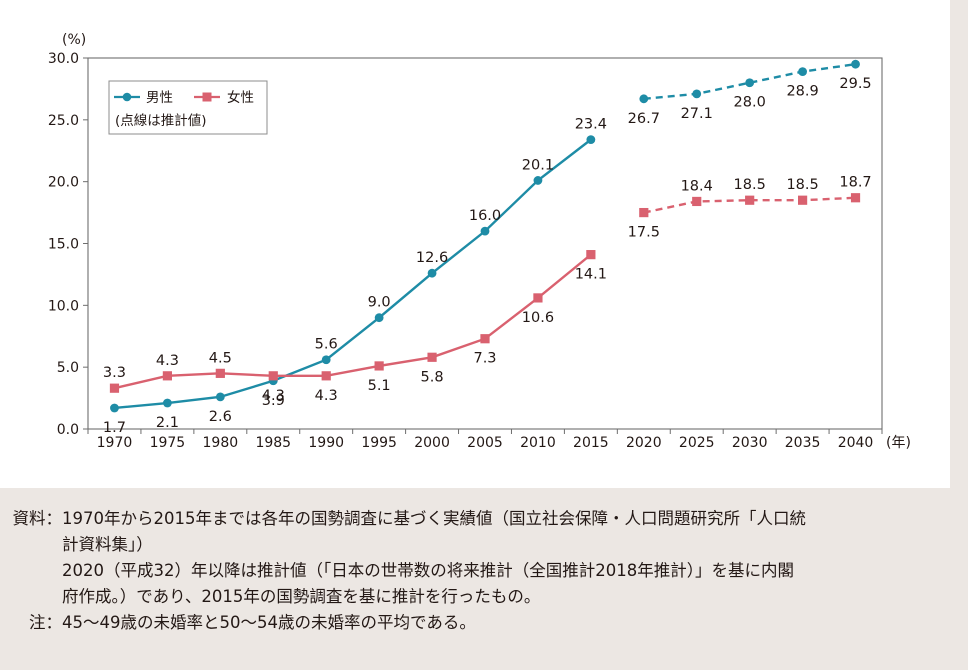  I want to click on data-label: 16.0, so click(485, 216).